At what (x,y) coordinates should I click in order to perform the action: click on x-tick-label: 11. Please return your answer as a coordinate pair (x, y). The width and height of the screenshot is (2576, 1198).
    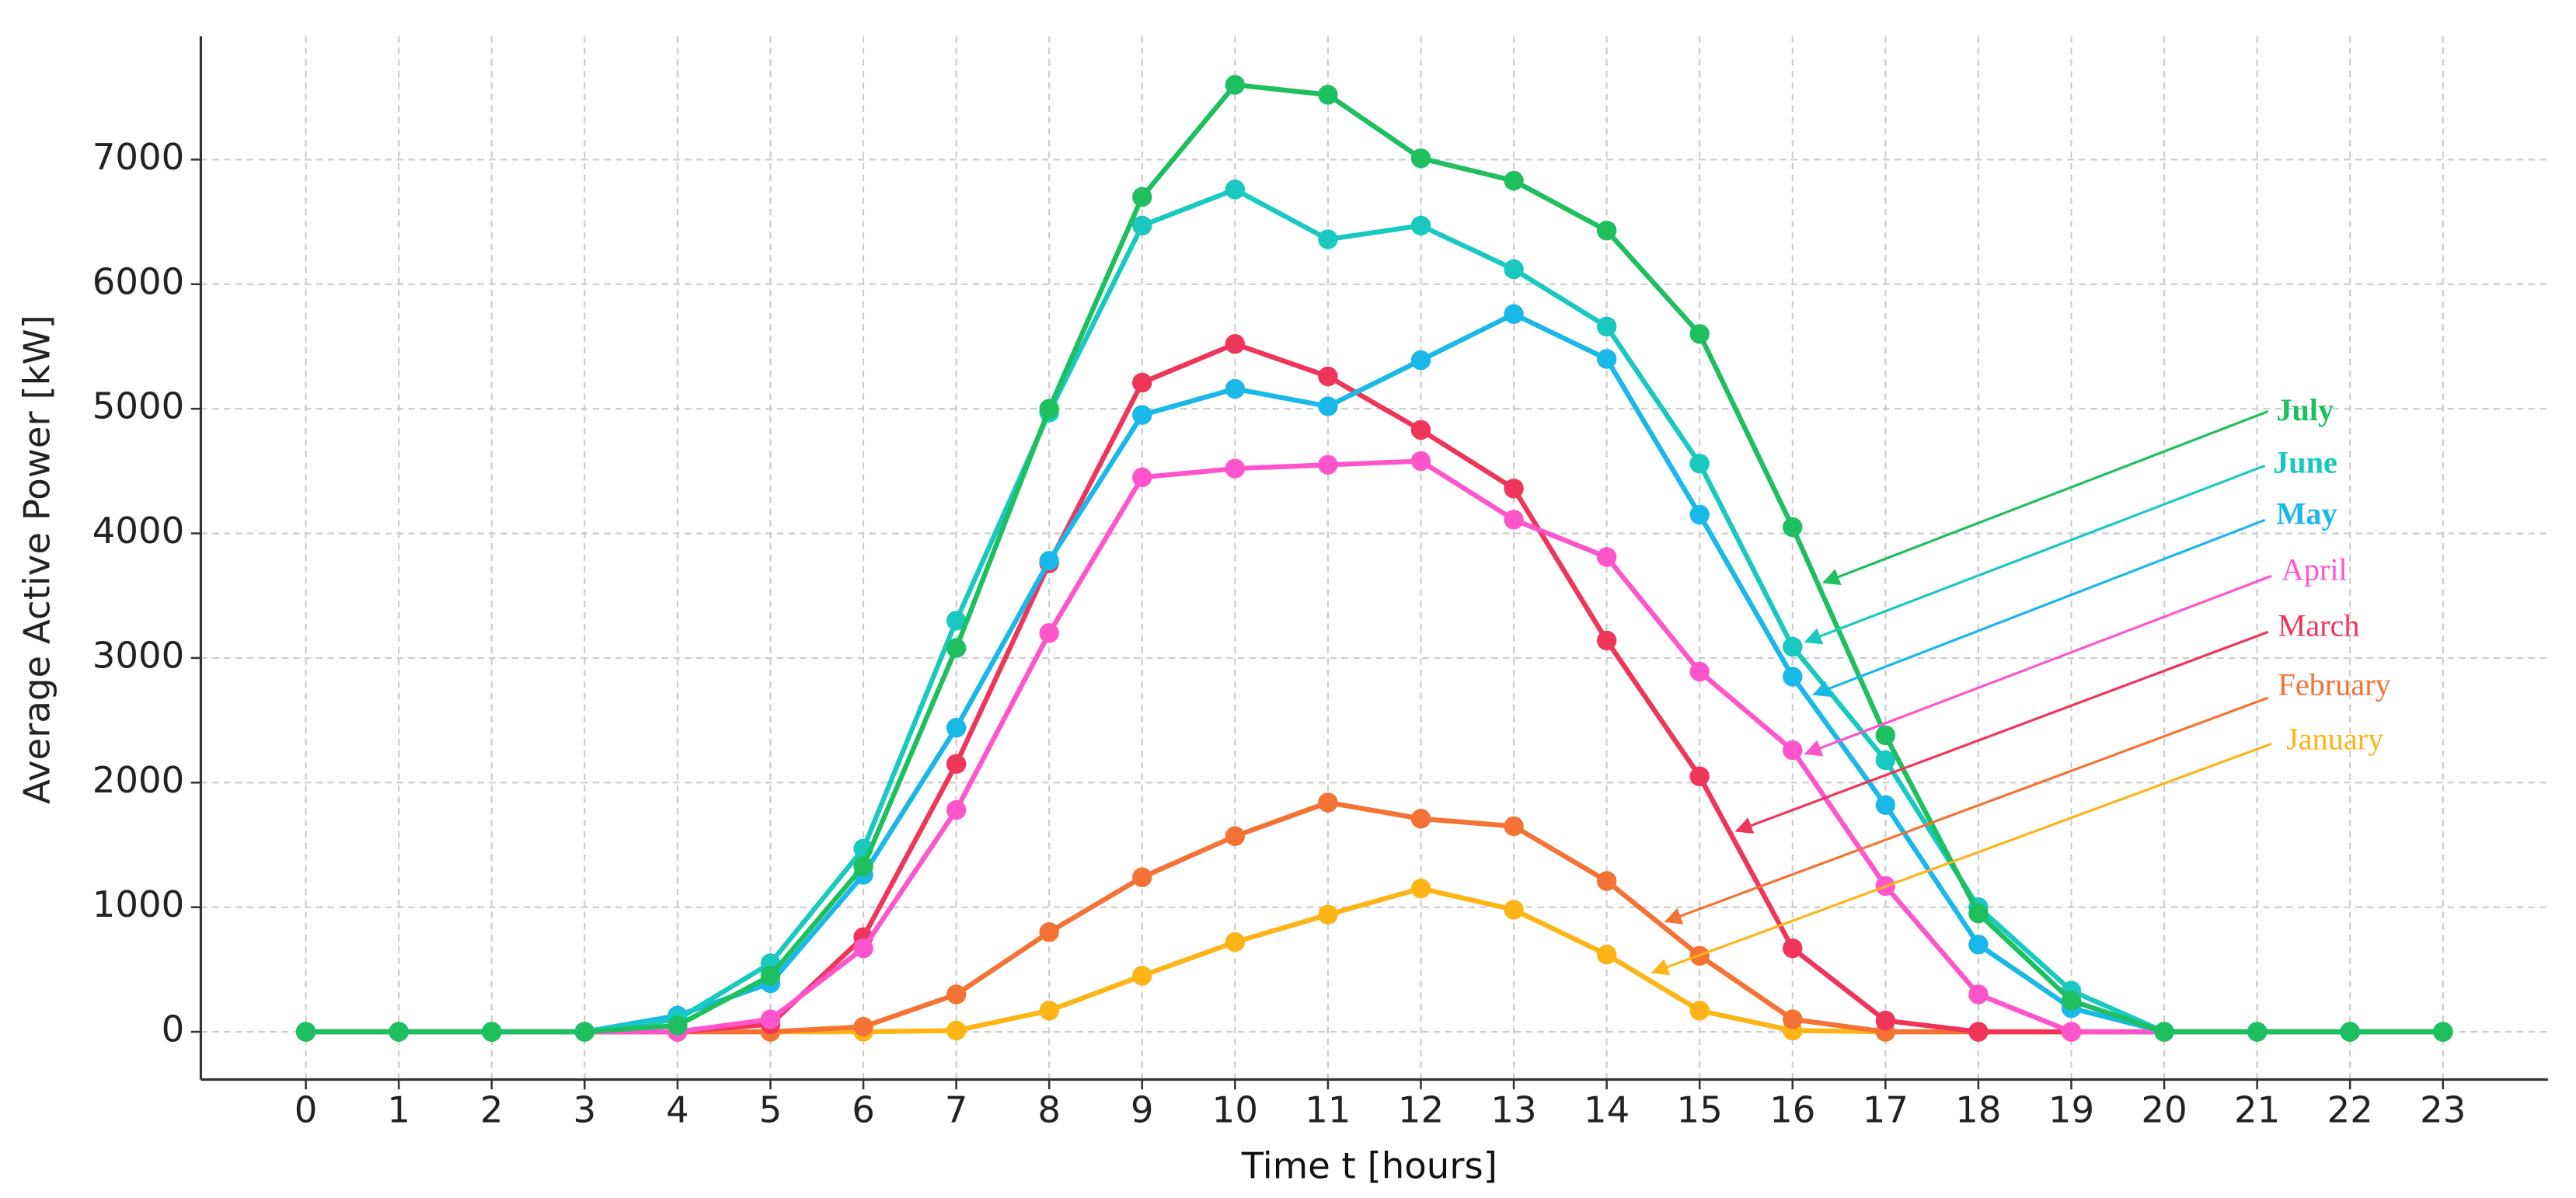
    Looking at the image, I should click on (1328, 1109).